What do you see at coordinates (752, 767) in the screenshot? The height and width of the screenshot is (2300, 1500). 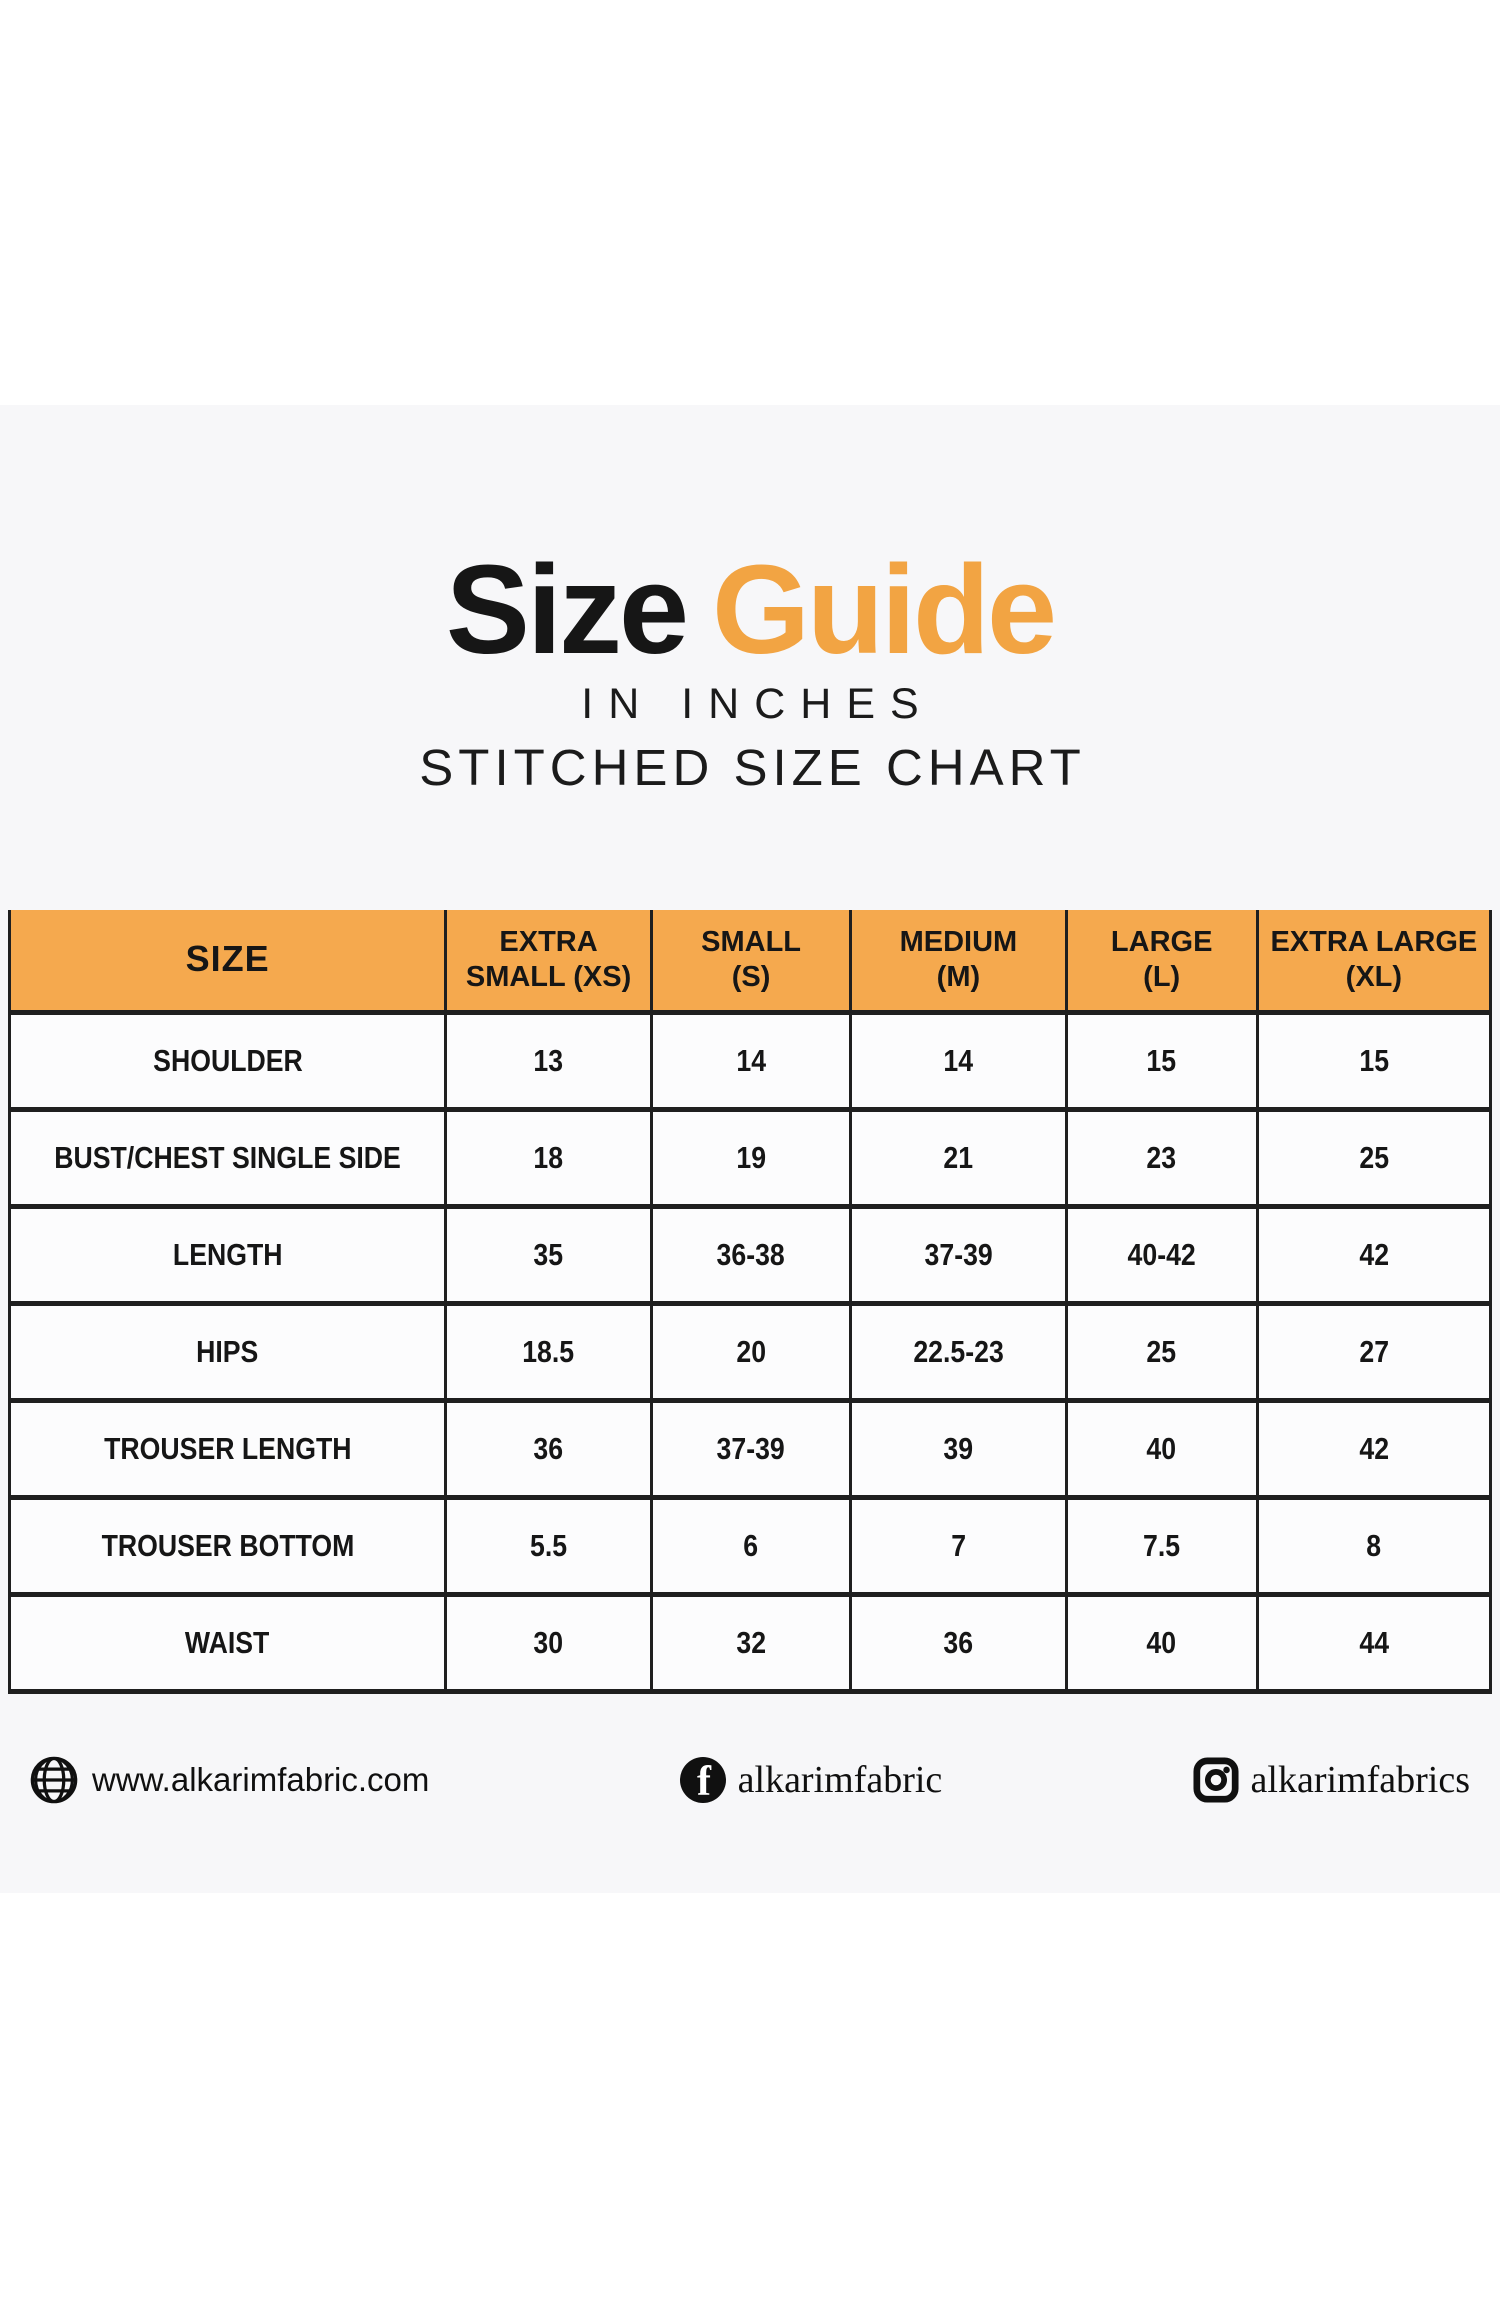 I see `subtitle-stitched-size-chart: STITCHED SIZE CHART` at bounding box center [752, 767].